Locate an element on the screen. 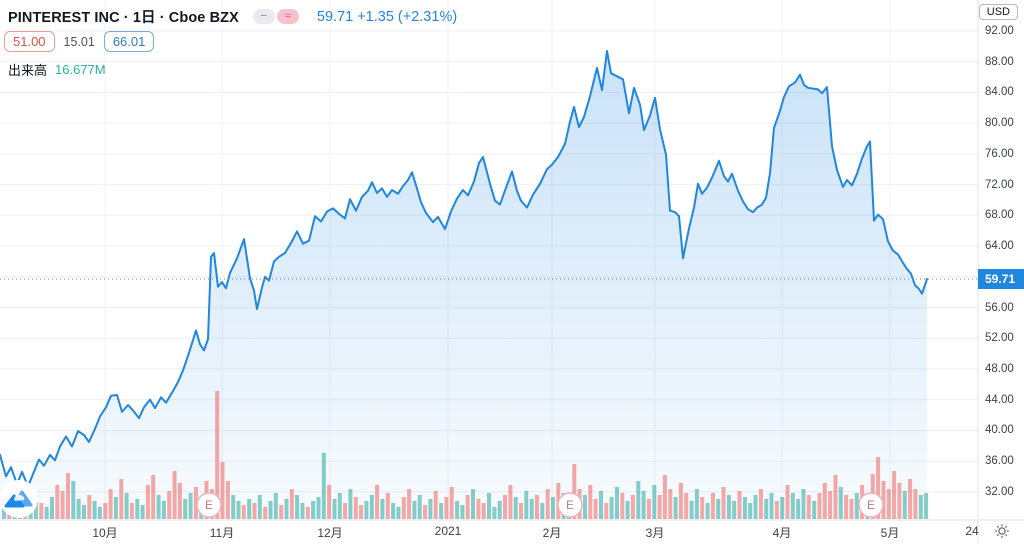  price-tick-label: 44.00 is located at coordinates (999, 399).